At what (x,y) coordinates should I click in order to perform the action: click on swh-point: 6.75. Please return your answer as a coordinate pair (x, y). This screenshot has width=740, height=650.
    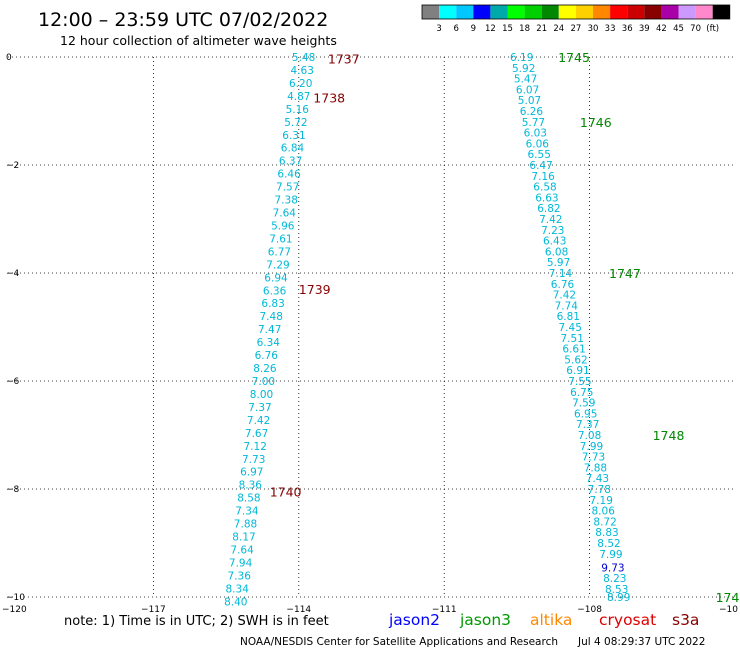
    Looking at the image, I should click on (581, 393).